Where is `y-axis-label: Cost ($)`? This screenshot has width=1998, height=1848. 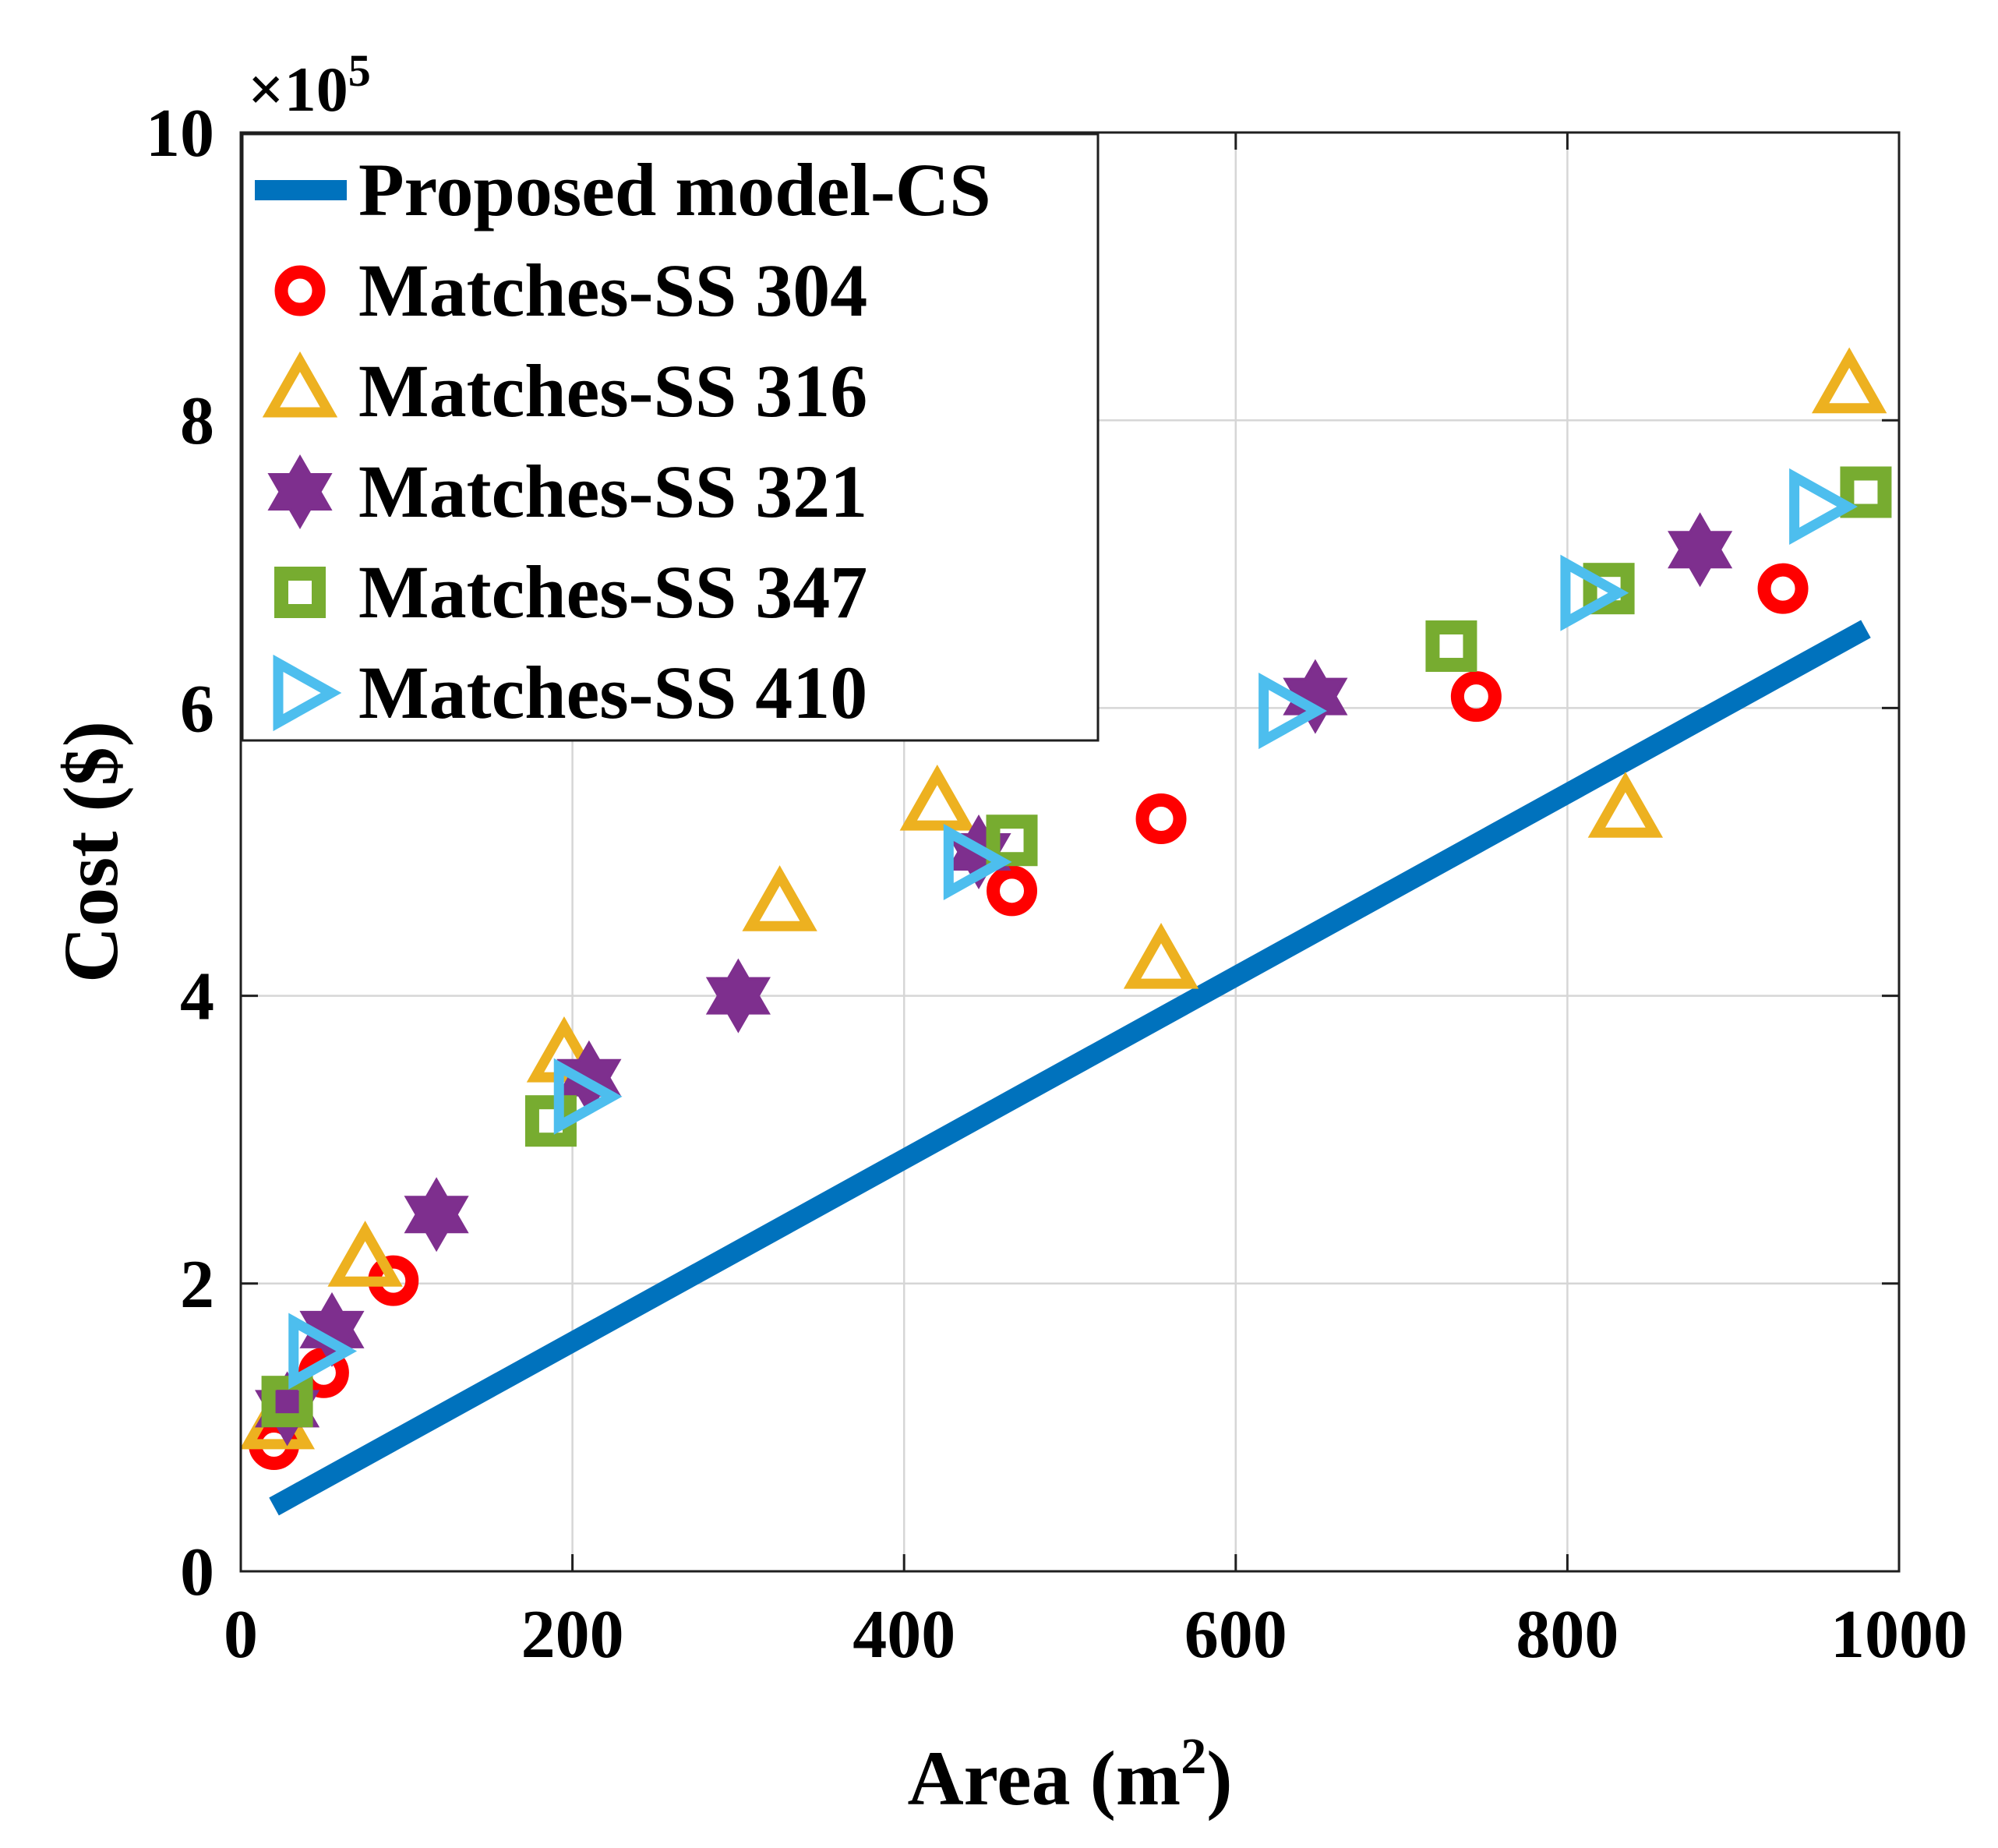 y-axis-label: Cost ($) is located at coordinates (91, 852).